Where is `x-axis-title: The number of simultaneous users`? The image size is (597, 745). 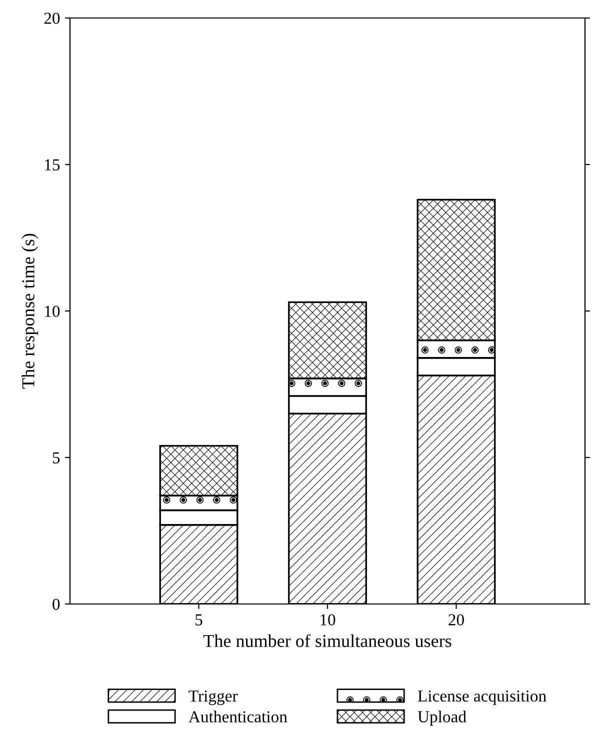 x-axis-title: The number of simultaneous users is located at coordinates (327, 641).